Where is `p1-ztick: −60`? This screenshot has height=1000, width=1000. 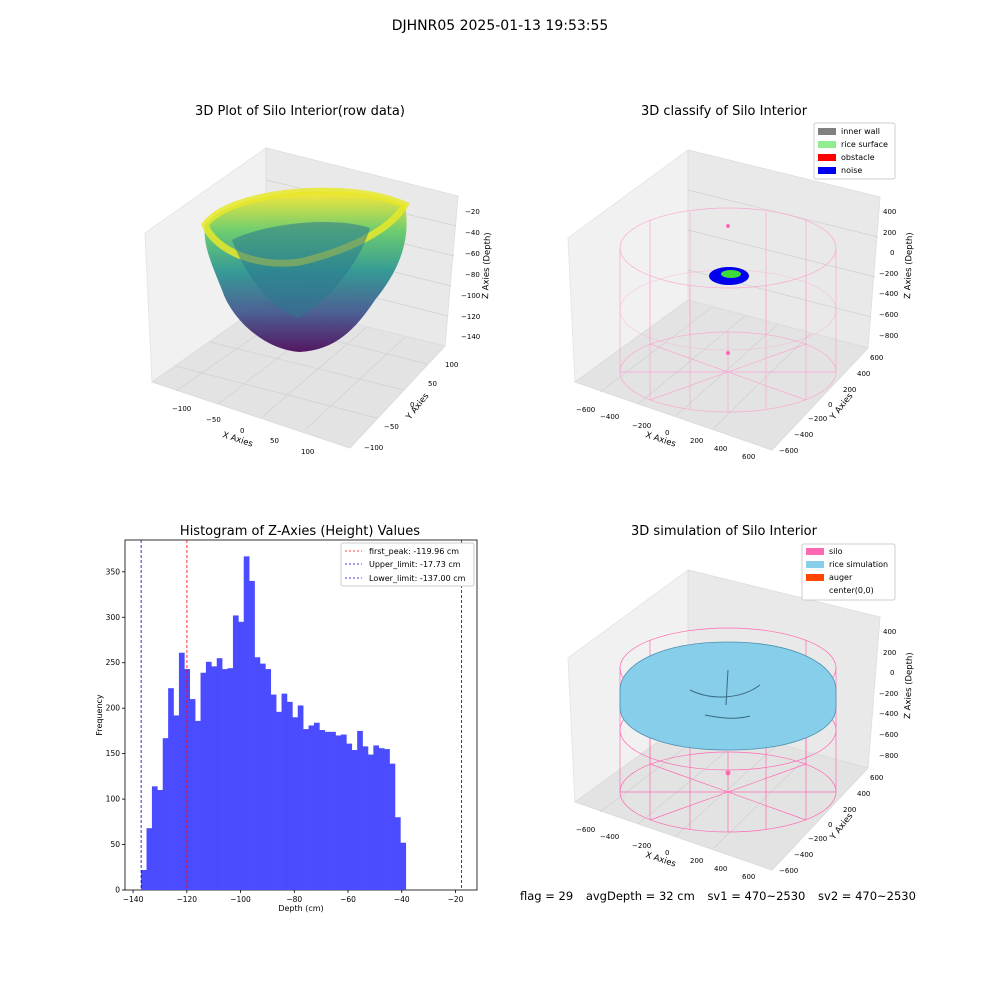
p1-ztick: −60 is located at coordinates (472, 254).